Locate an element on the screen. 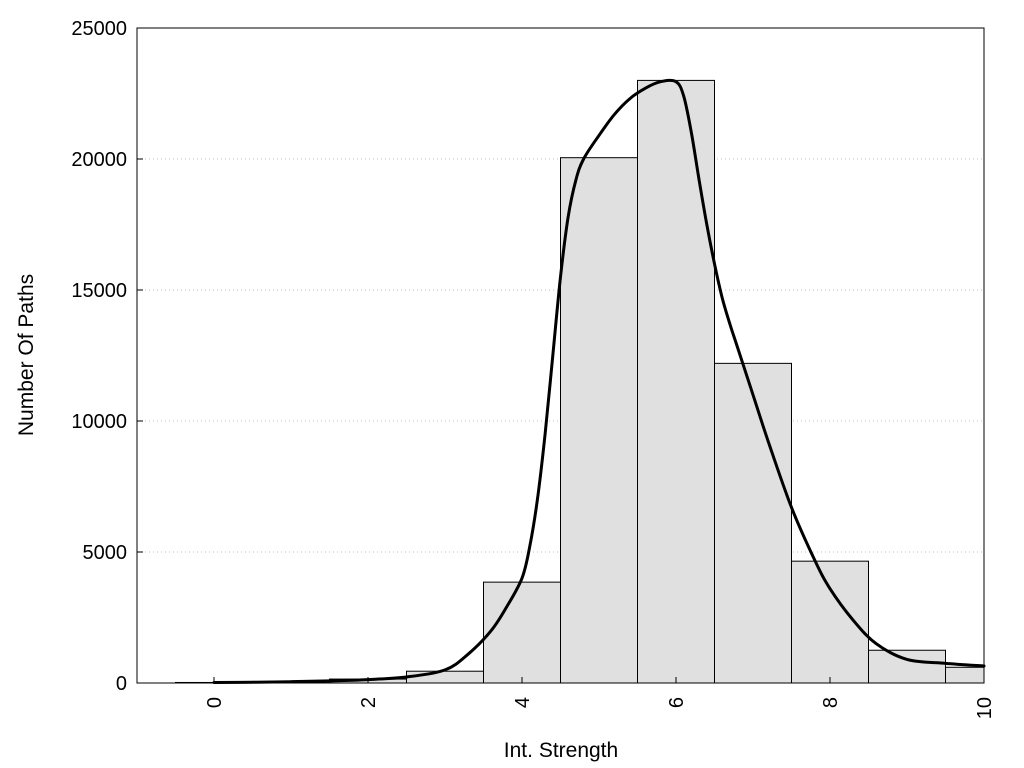  y-axis-ticks: 0 5000 10000 15000 20000 25000 is located at coordinates (107, 356).